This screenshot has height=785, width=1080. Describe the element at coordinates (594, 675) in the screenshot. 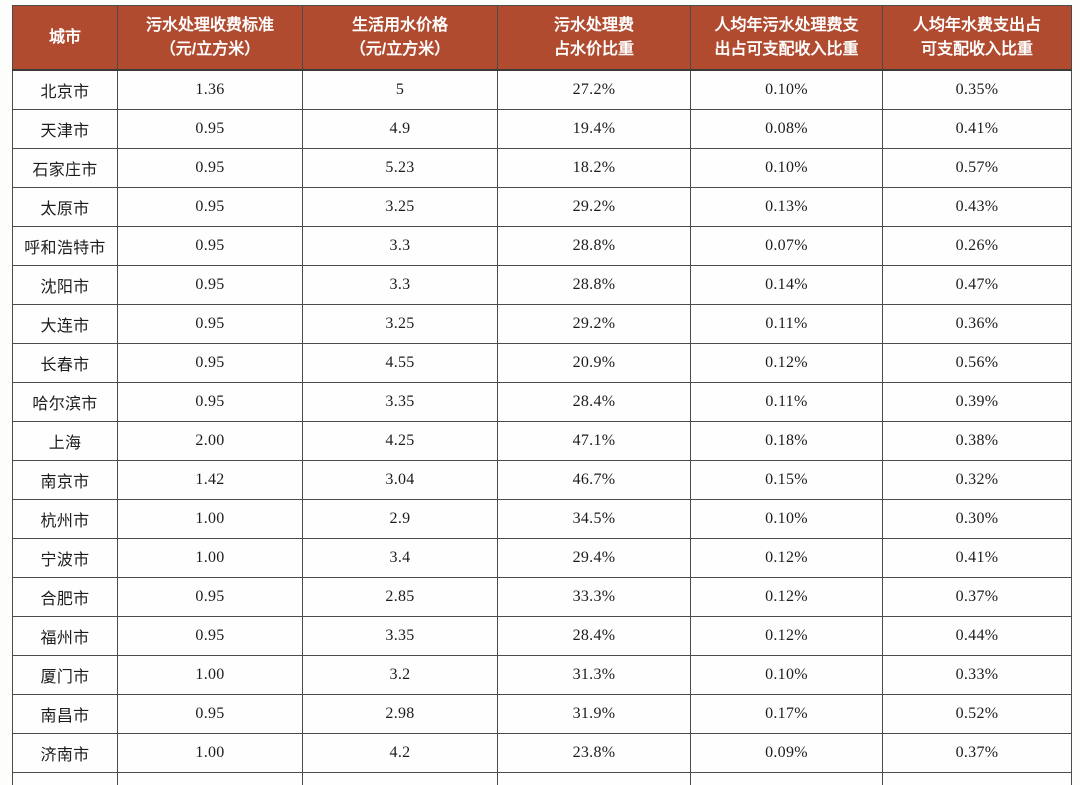

I see `value-cell: 31.3%` at that location.